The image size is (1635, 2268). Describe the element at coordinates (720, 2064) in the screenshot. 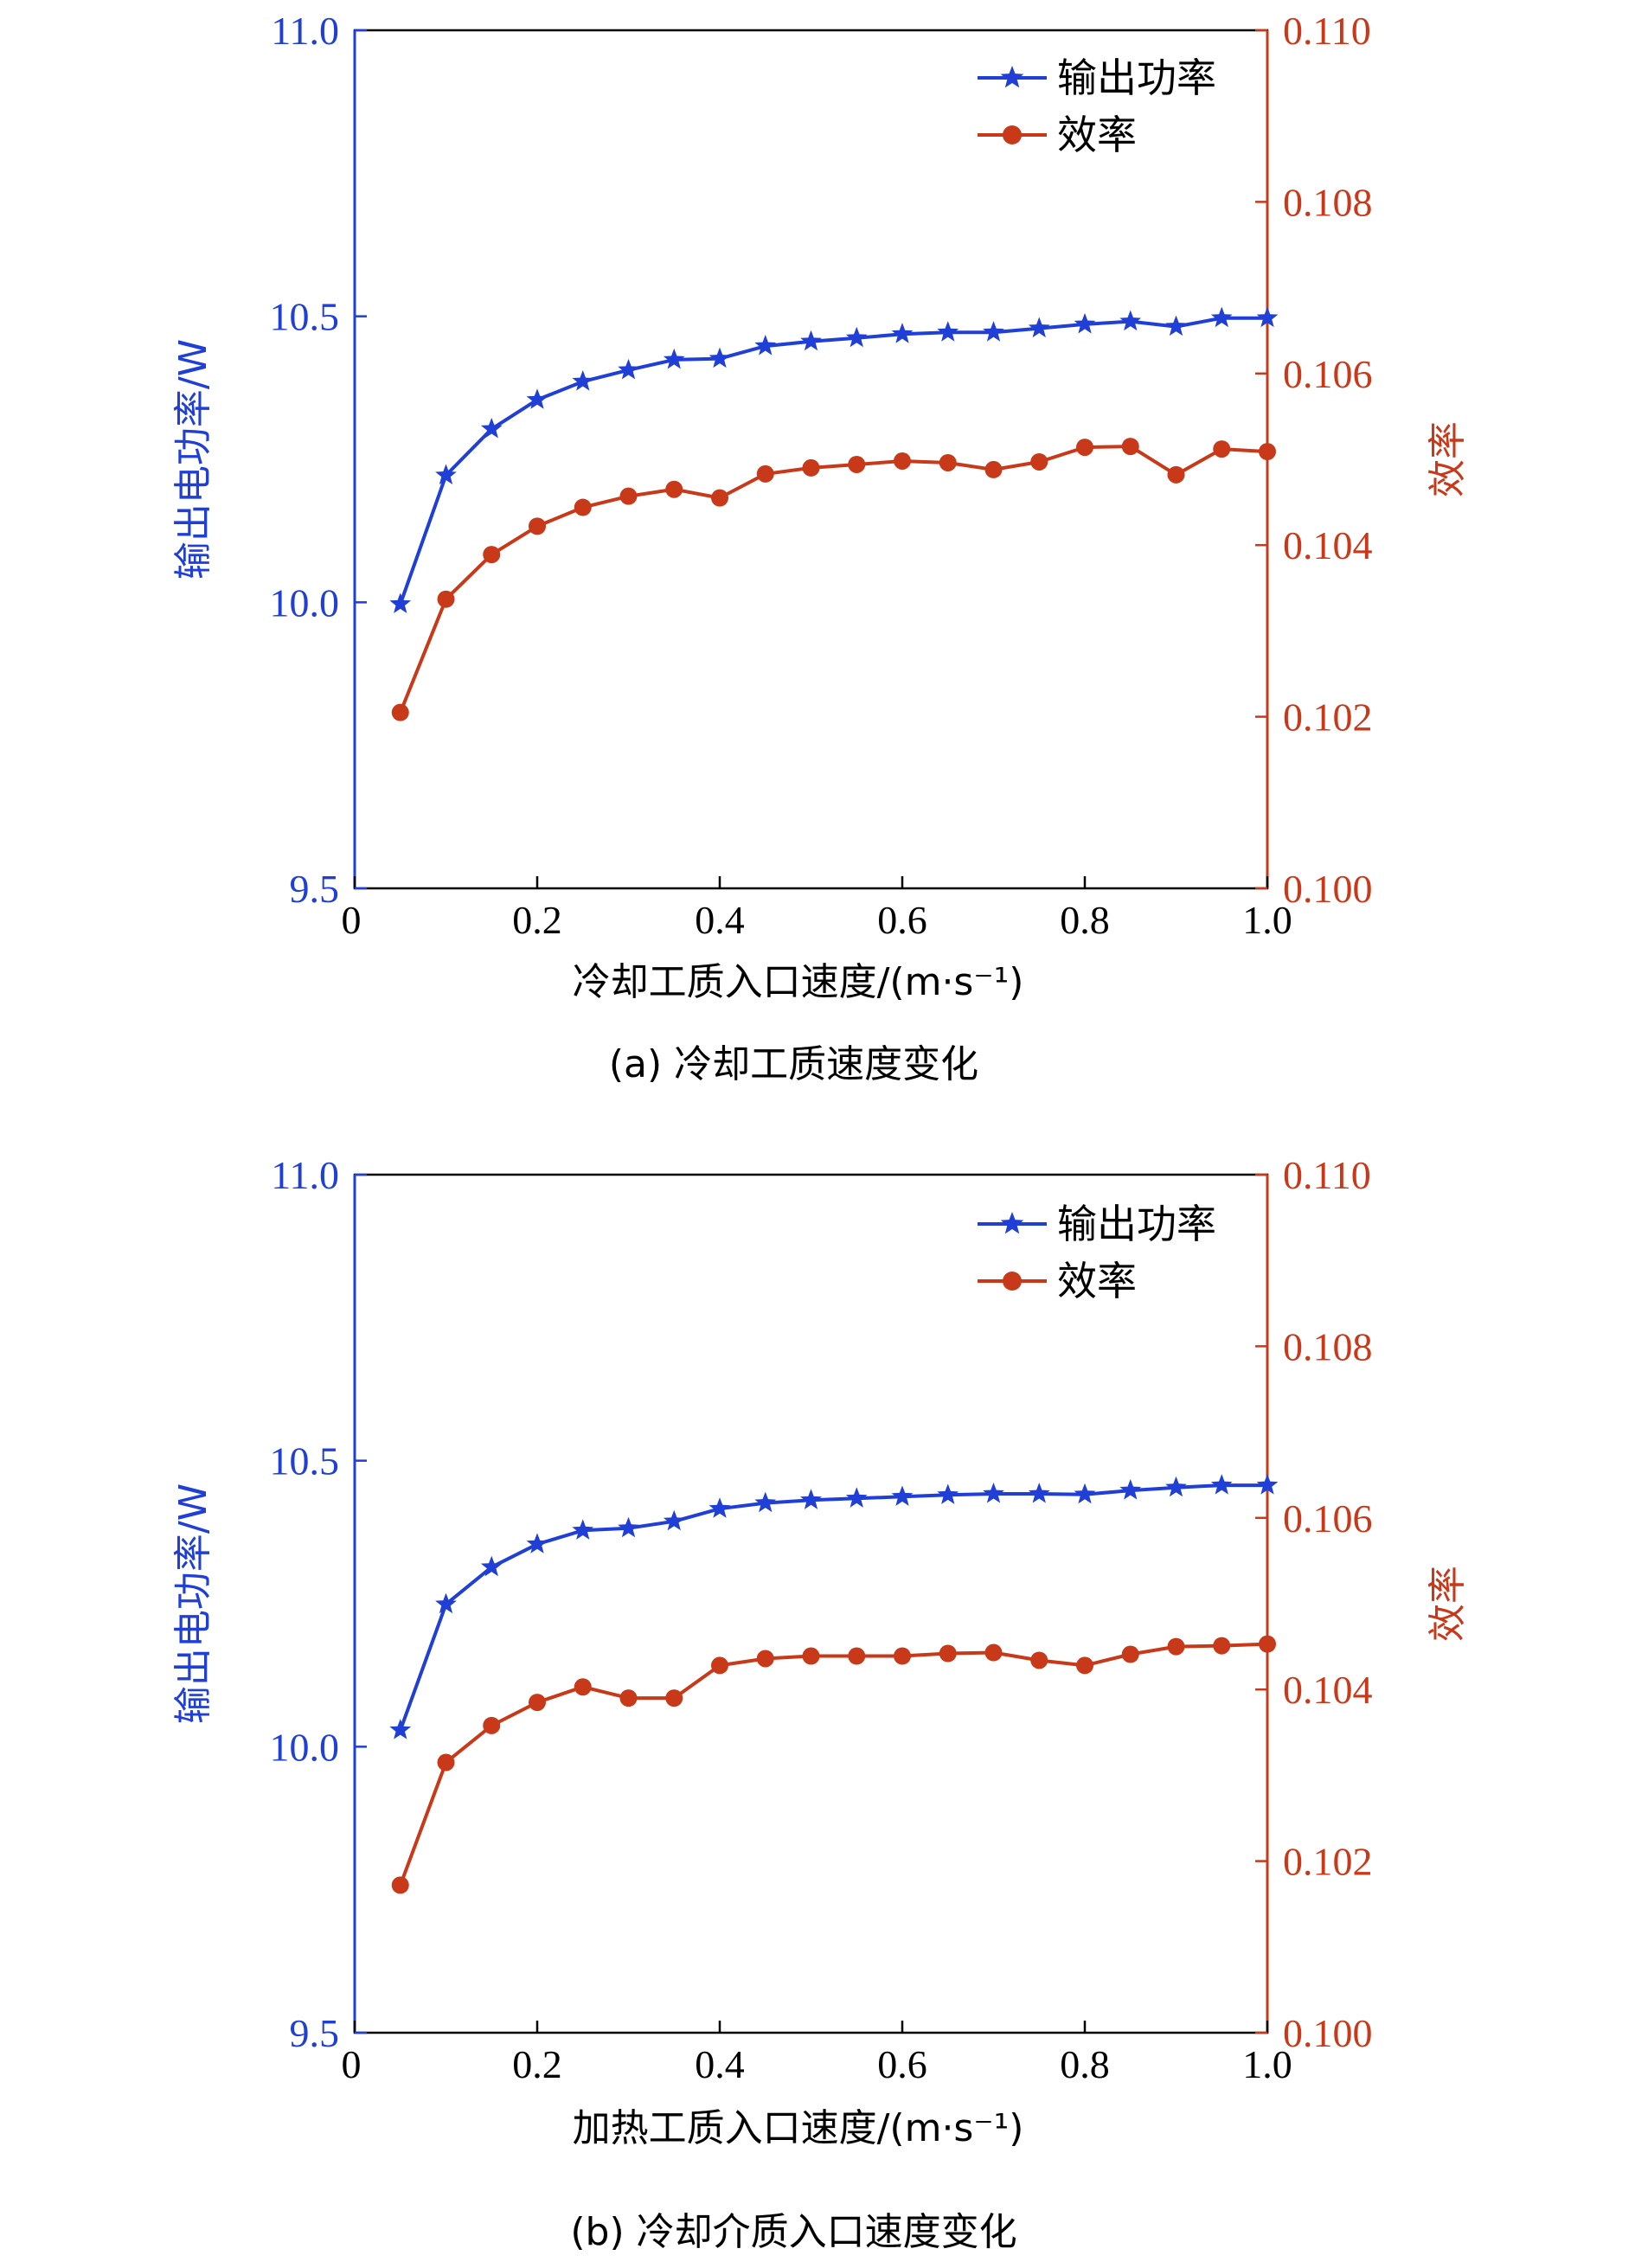

I see `x-tick-label: 0.4` at that location.